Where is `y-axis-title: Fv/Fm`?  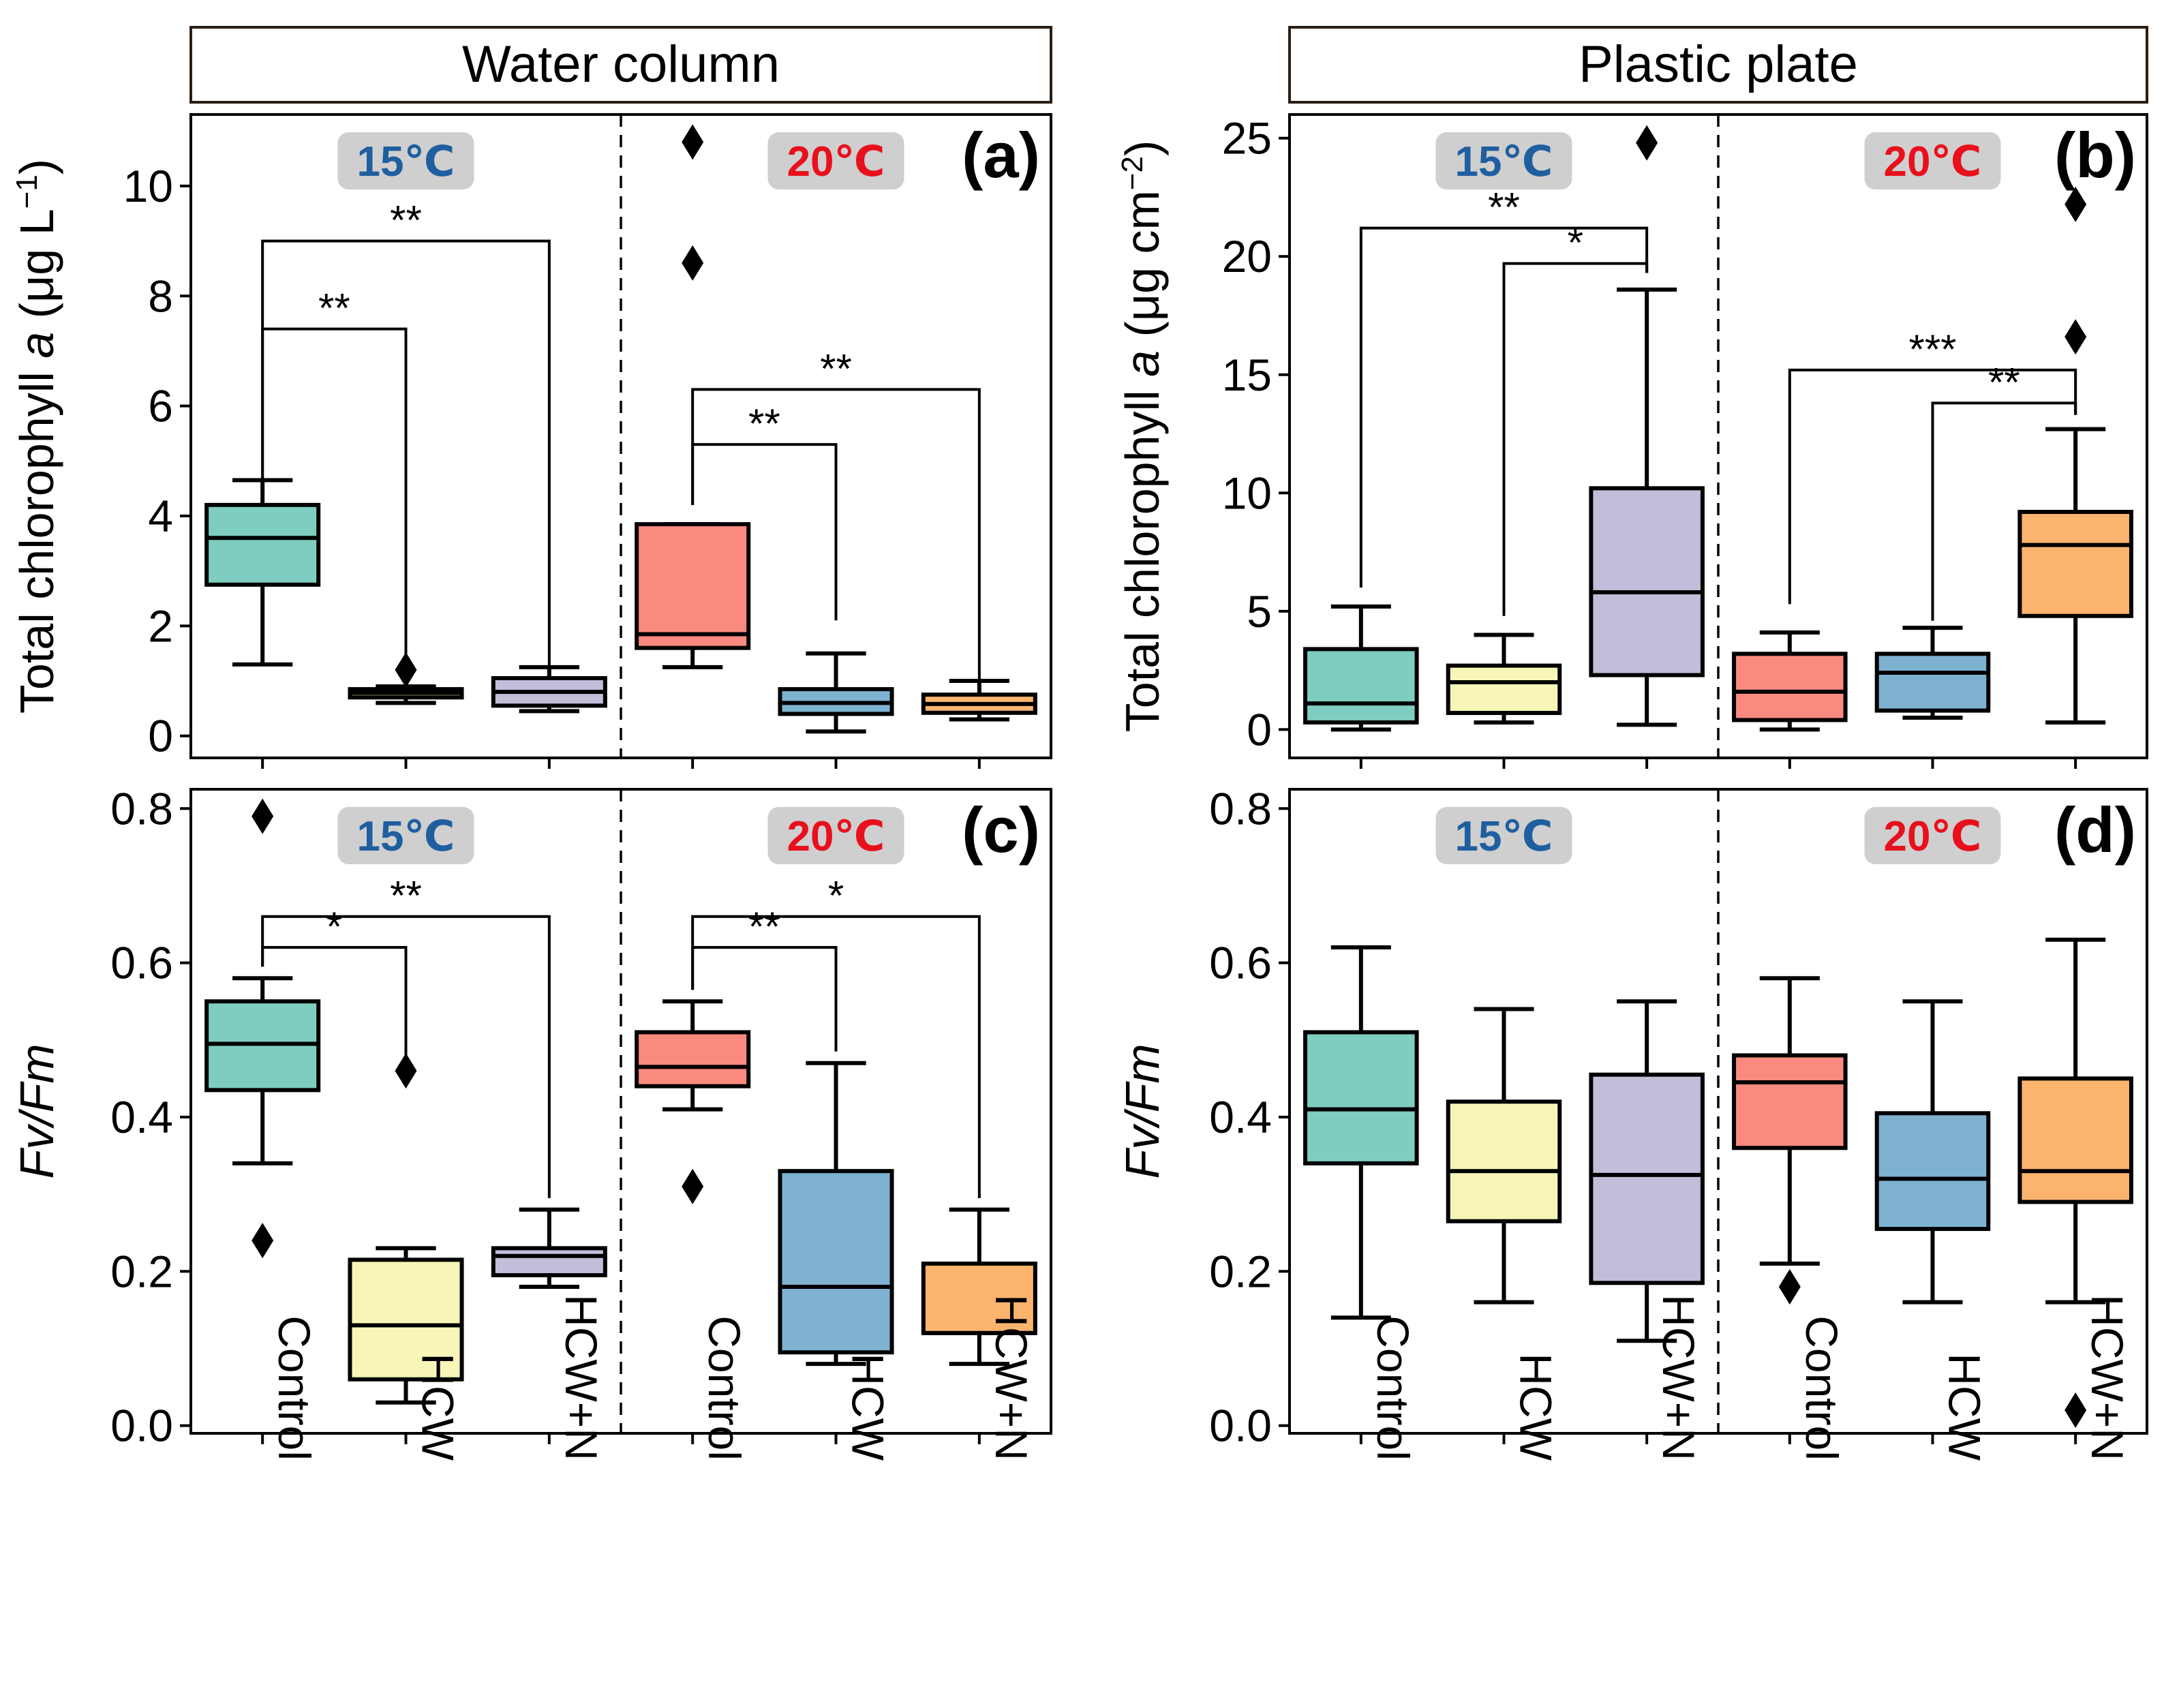
y-axis-title: Fv/Fm is located at coordinates (1142, 1110).